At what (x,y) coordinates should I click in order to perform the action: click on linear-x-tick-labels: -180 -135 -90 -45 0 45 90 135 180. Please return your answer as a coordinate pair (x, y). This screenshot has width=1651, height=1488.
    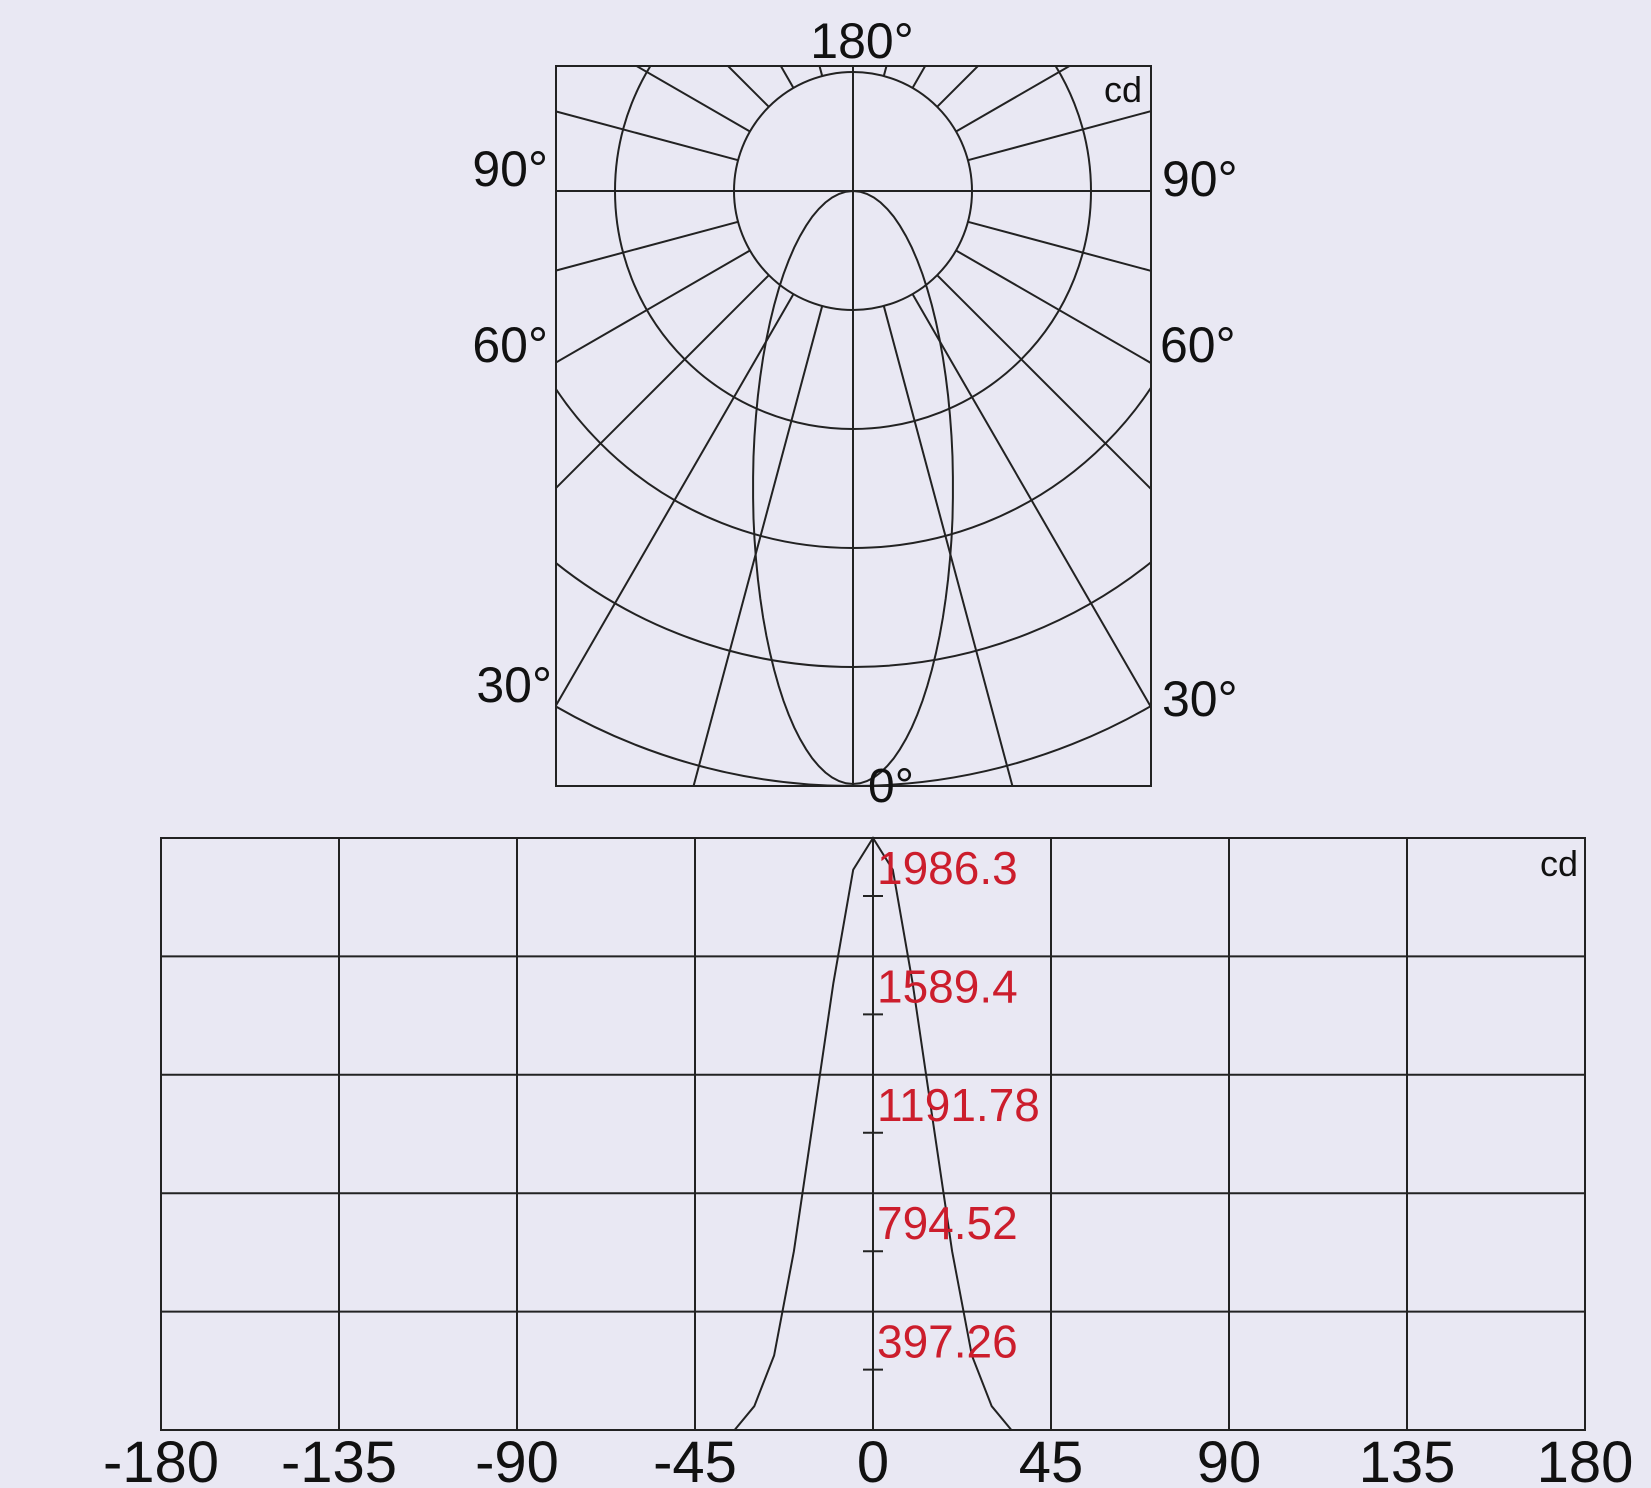
    Looking at the image, I should click on (868, 1459).